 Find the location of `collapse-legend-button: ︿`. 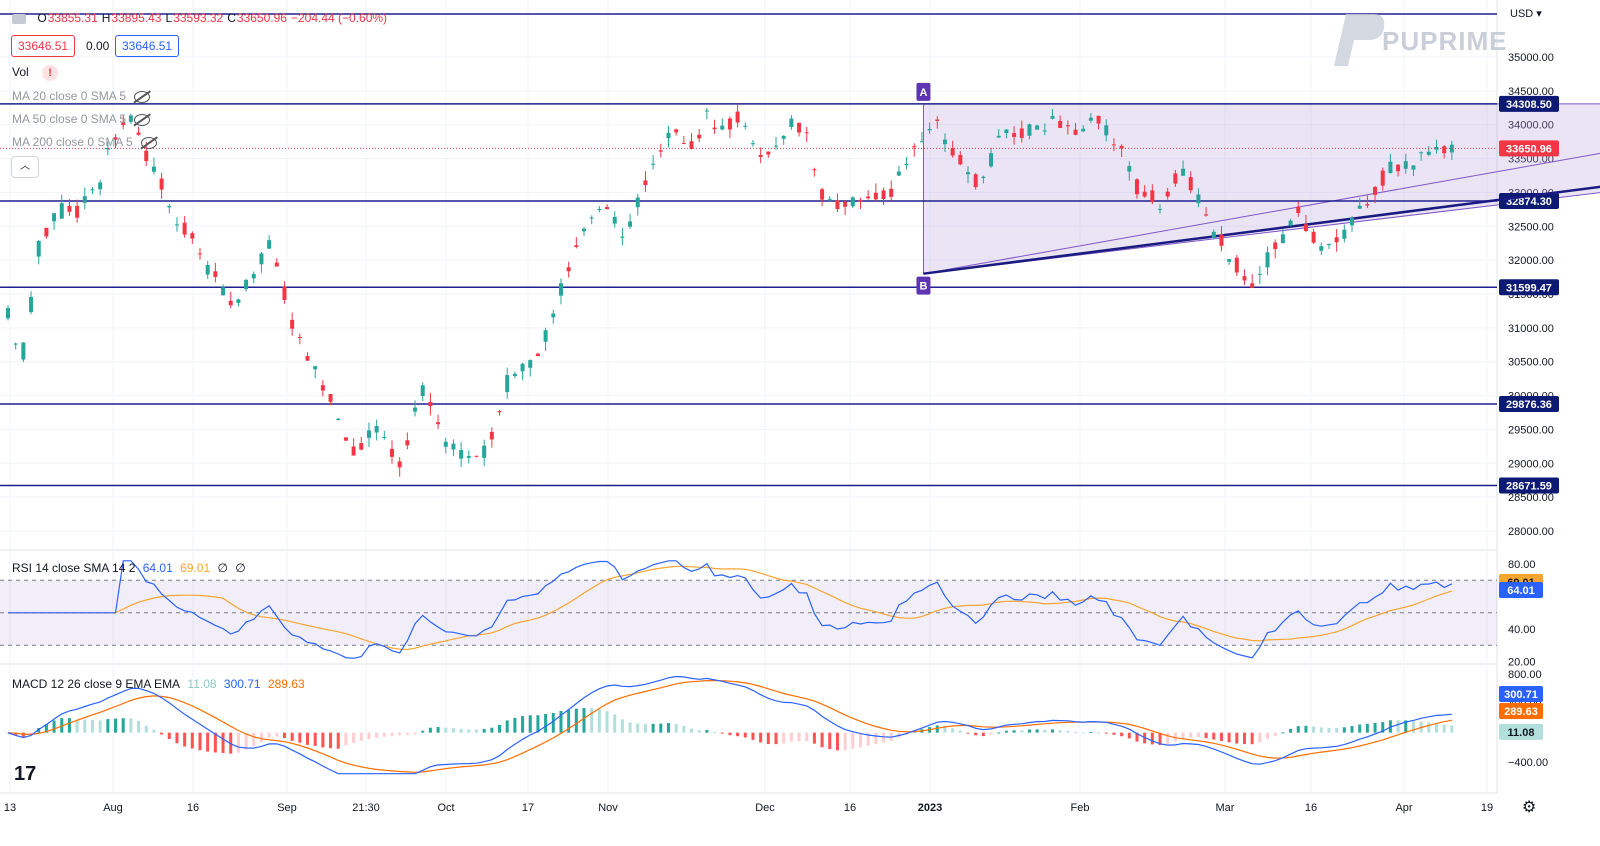

collapse-legend-button: ︿ is located at coordinates (25, 167).